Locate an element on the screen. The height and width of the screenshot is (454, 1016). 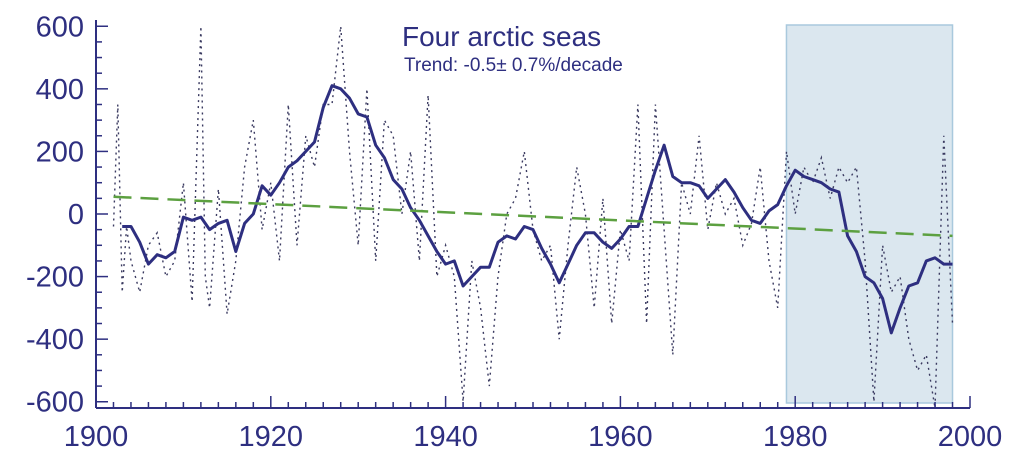
x-tick-label: 1960 is located at coordinates (620, 437).